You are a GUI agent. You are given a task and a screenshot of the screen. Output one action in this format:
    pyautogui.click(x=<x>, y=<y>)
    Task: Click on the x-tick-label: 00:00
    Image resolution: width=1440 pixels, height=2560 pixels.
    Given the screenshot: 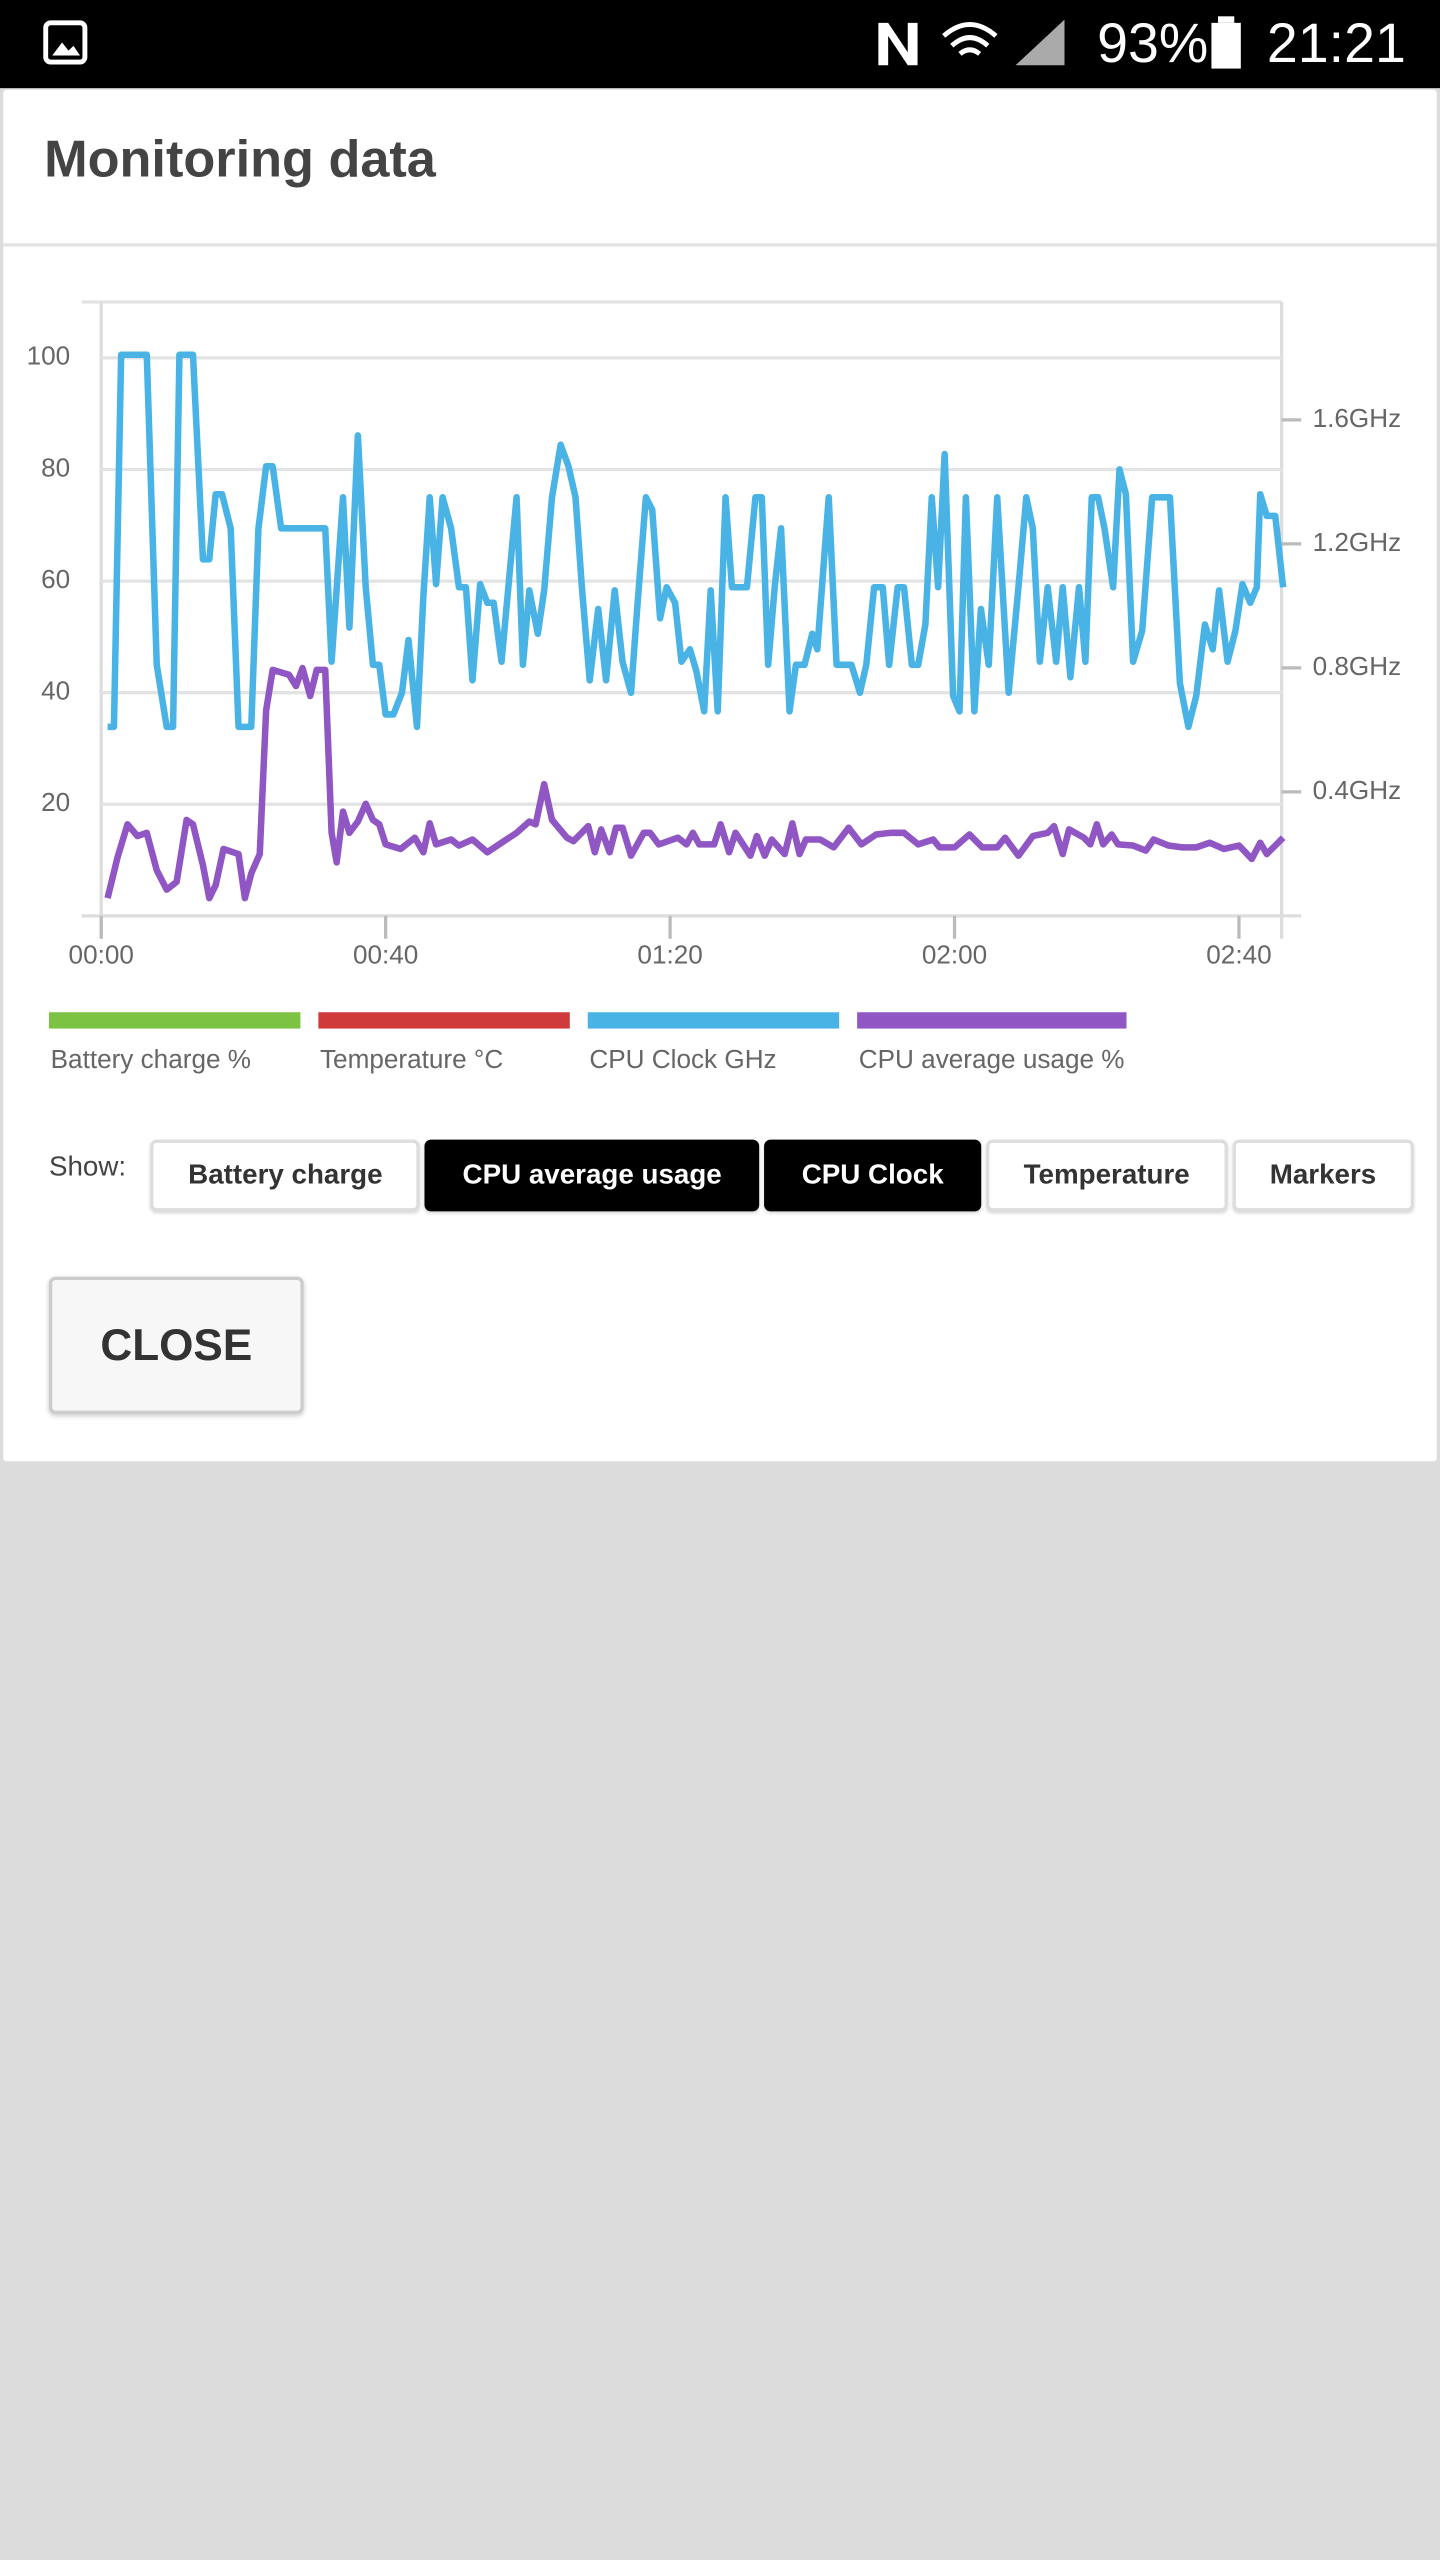 What is the action you would take?
    pyautogui.click(x=101, y=955)
    